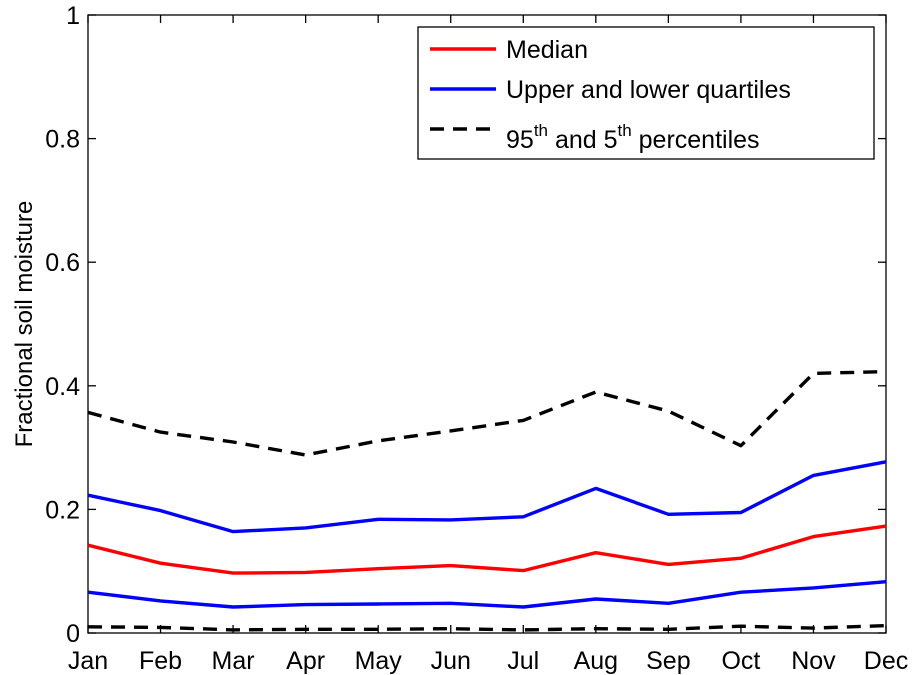 This screenshot has width=915, height=675. What do you see at coordinates (62, 263) in the screenshot?
I see `y-tick-label: 0.6` at bounding box center [62, 263].